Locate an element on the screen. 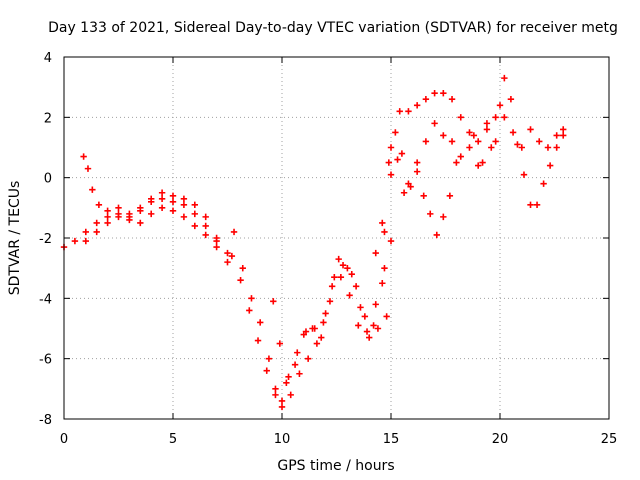 This screenshot has width=640, height=480. y-tick-label: -4 is located at coordinates (45, 299).